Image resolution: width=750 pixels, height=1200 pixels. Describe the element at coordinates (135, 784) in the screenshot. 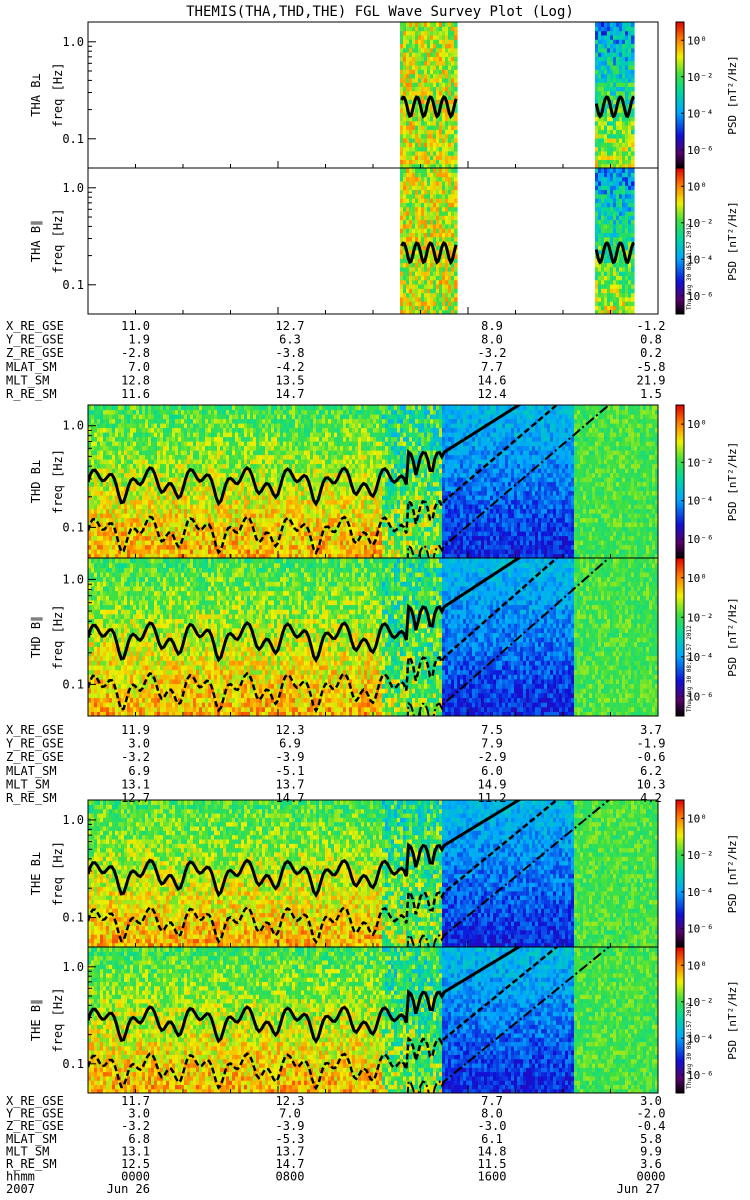

I see `ephemeris-value: 13.1` at that location.